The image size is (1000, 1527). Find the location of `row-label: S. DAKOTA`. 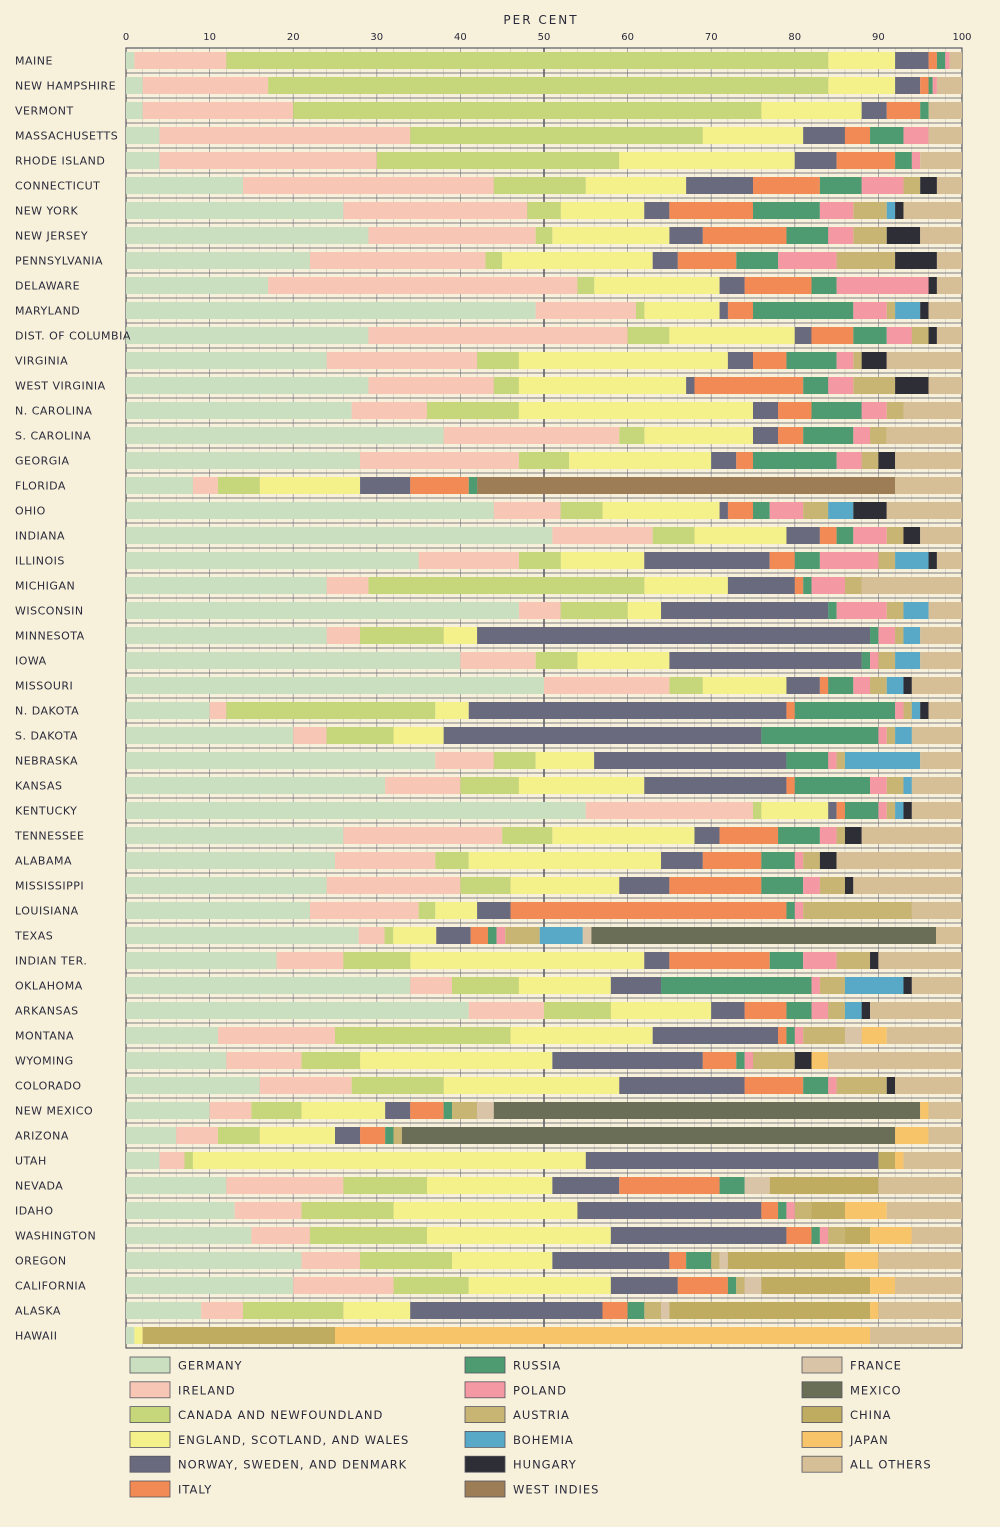

row-label: S. DAKOTA is located at coordinates (46, 736).